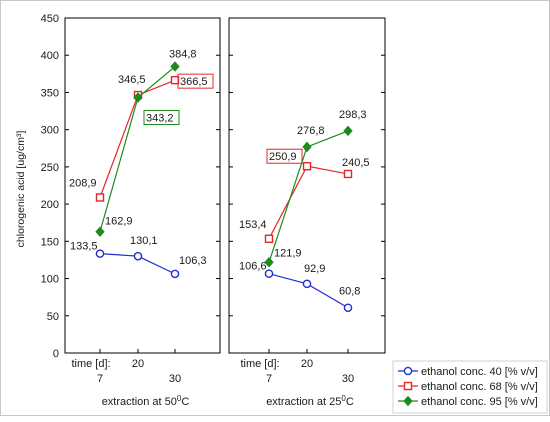 This screenshot has width=550, height=422. Describe the element at coordinates (53, 317) in the screenshot. I see `y-tick-label: 50` at that location.